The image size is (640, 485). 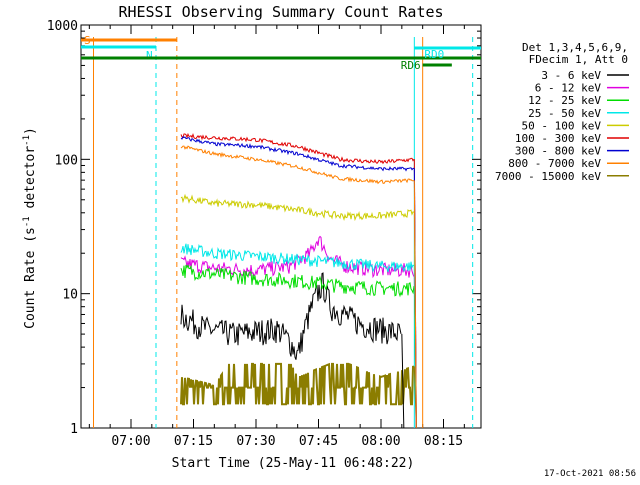 I want to click on x-tick-label: 08:15, so click(x=443, y=441).